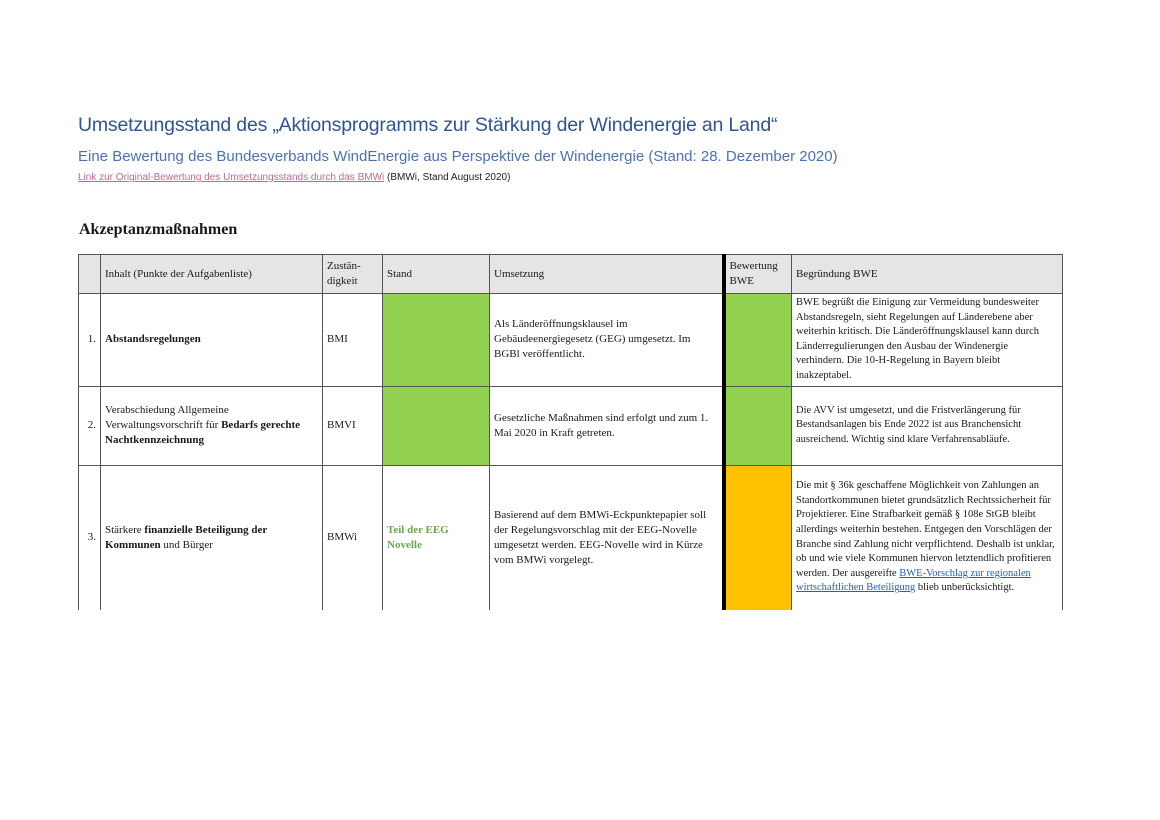 The image size is (1160, 820). Describe the element at coordinates (965, 588) in the screenshot. I see `row-reasoning-text-end: blieb unberücksichtigt.` at that location.